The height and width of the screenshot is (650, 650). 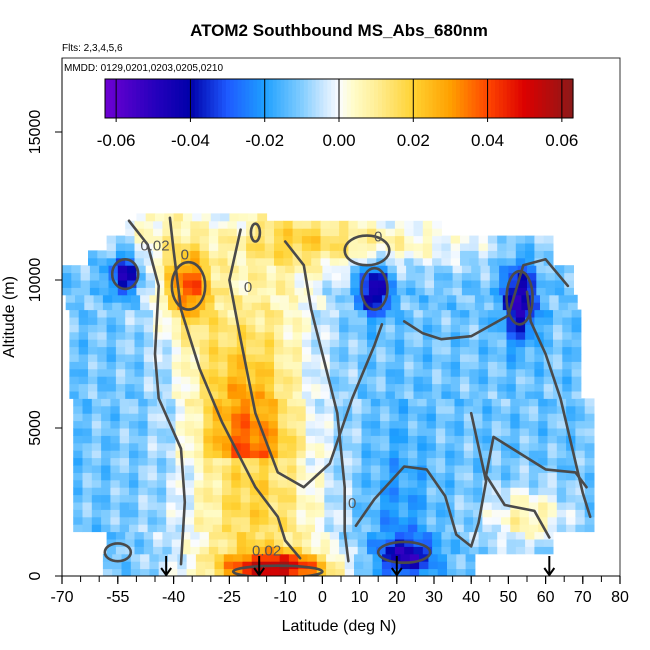 What do you see at coordinates (339, 30) in the screenshot?
I see `chart-title: ATOM2 Southbound MS_Abs_680nm` at bounding box center [339, 30].